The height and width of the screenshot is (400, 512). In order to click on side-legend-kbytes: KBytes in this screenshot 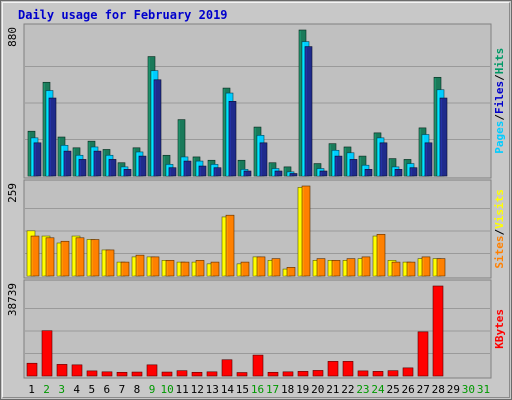, I will do `click(499, 329)`.